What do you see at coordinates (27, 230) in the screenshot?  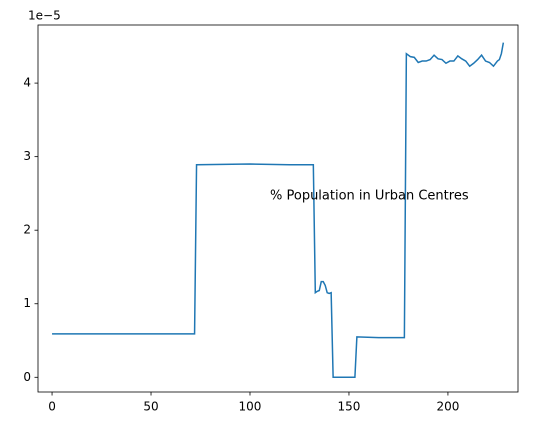 I see `y-tick-label: 2` at bounding box center [27, 230].